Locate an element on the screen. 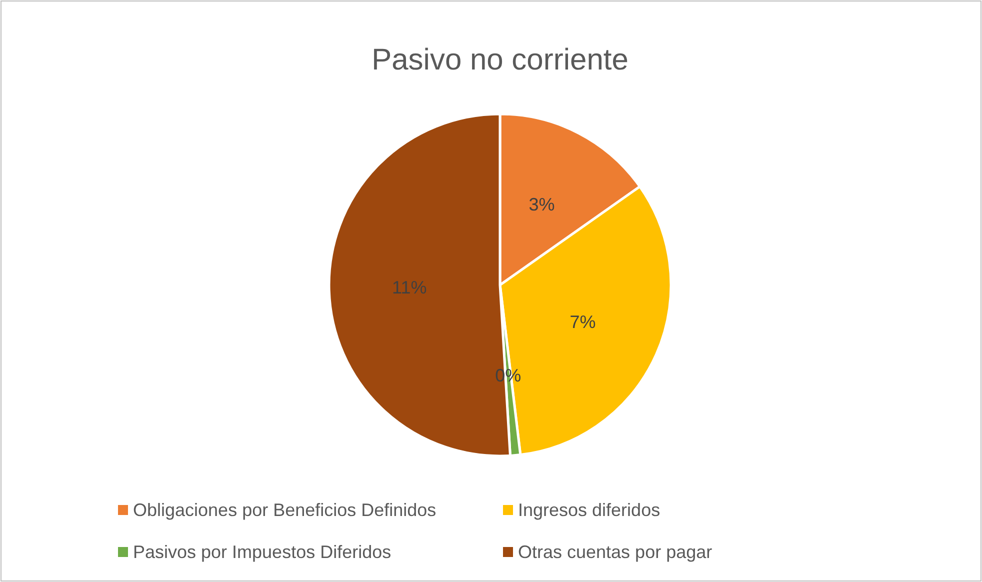  data-label: 0% is located at coordinates (508, 375).